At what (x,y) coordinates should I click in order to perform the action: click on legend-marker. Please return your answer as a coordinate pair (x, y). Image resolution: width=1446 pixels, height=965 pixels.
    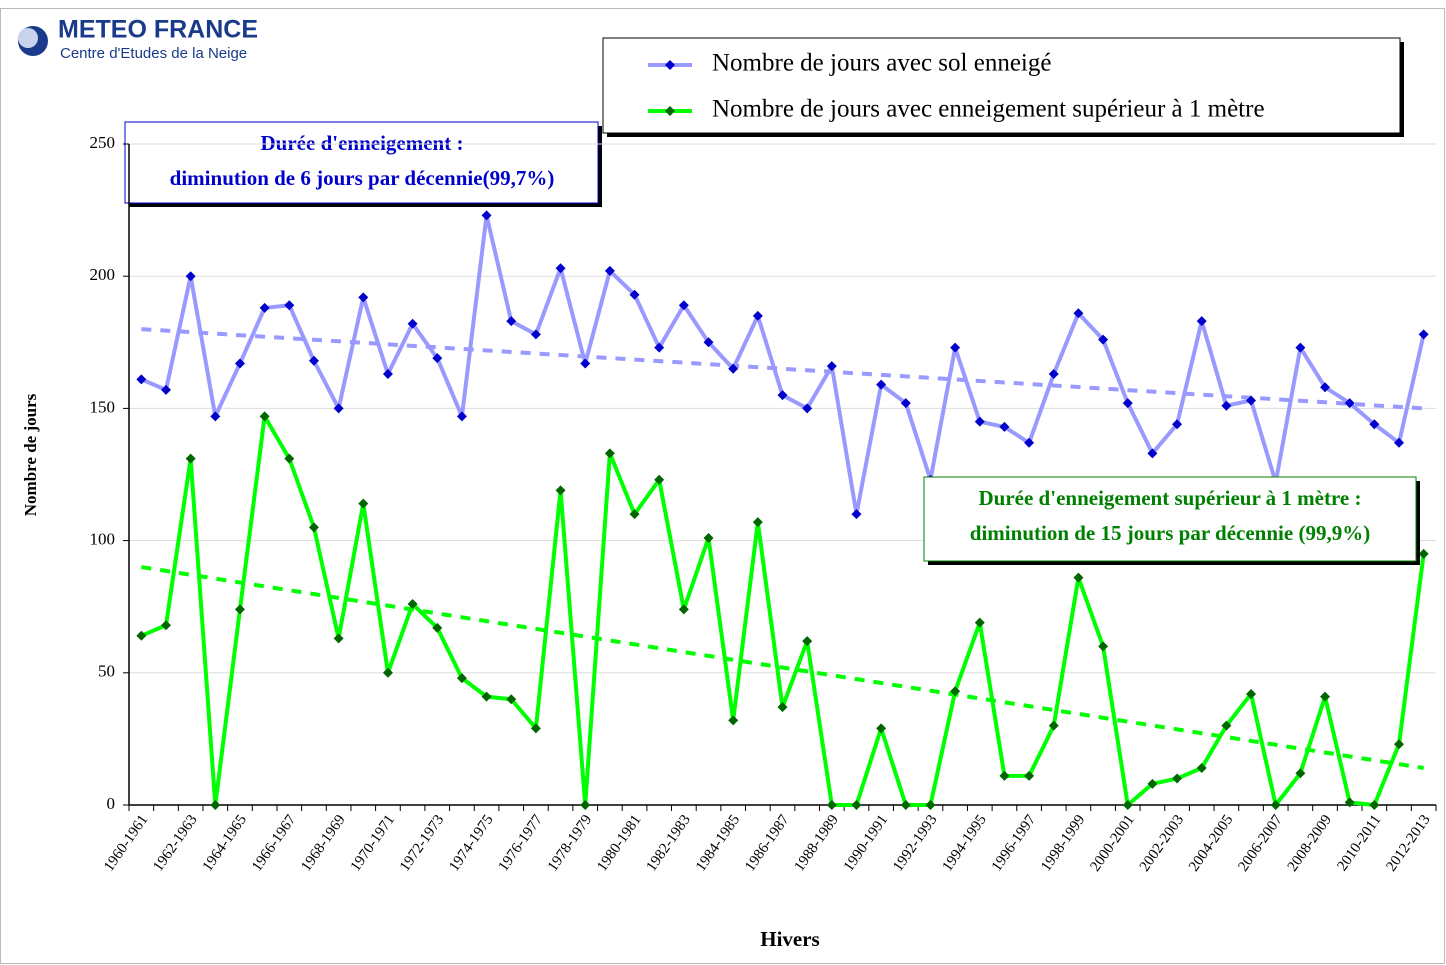
    Looking at the image, I should click on (670, 111).